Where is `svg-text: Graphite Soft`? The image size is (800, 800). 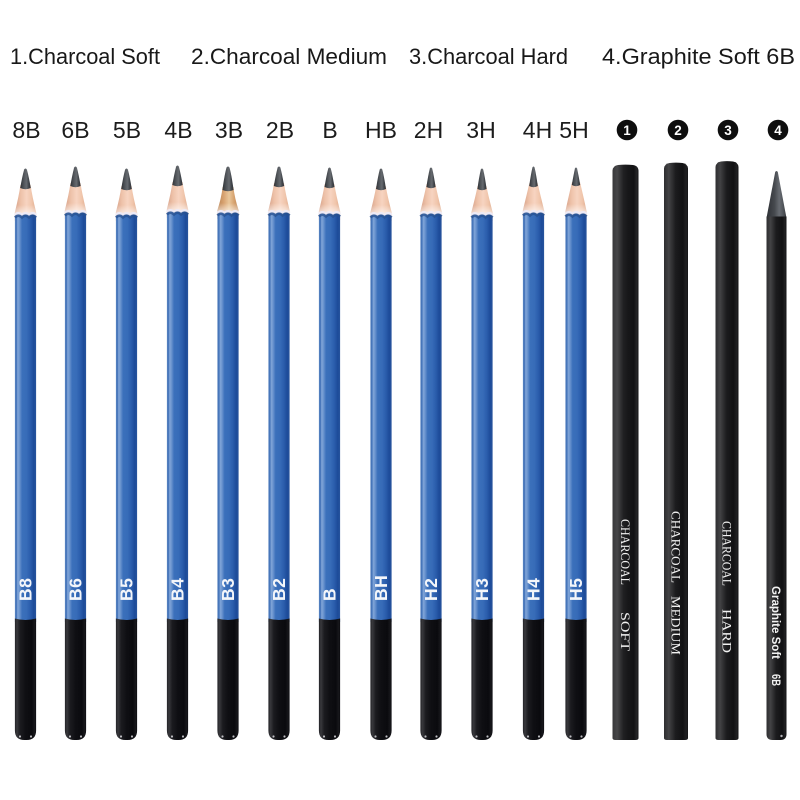 svg-text: Graphite Soft is located at coordinates (775, 622).